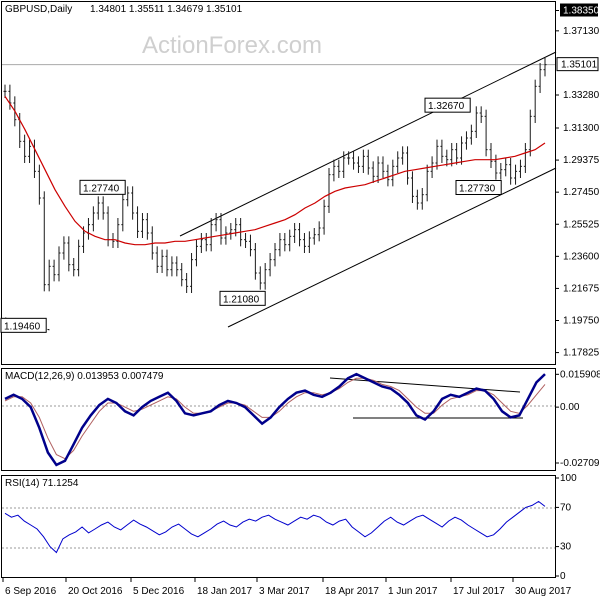 Image resolution: width=600 pixels, height=600 pixels. I want to click on rsi-tick-label: 0, so click(563, 576).